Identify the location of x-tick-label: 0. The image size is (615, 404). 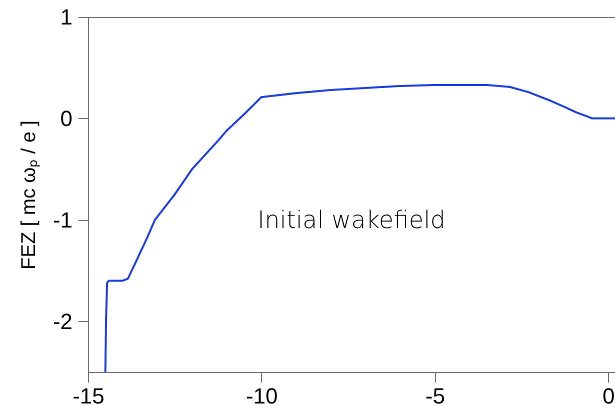
(608, 394).